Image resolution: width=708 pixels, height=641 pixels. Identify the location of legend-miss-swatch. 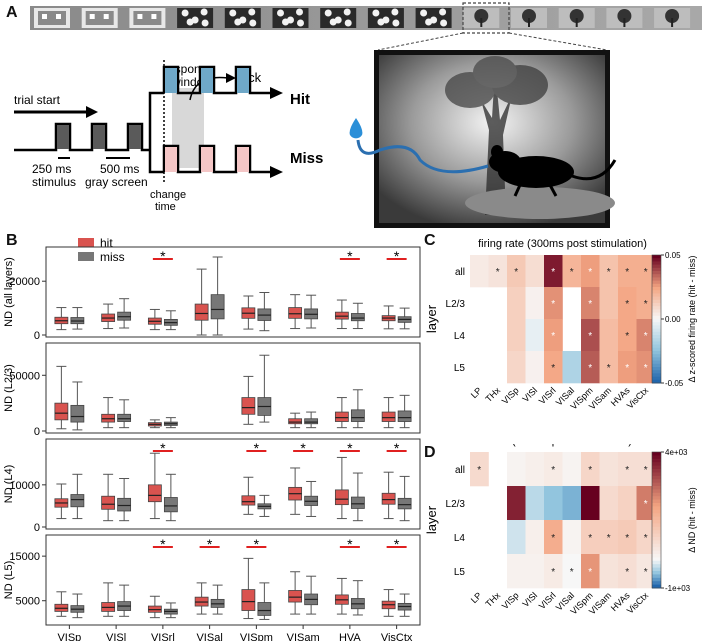
(86, 256).